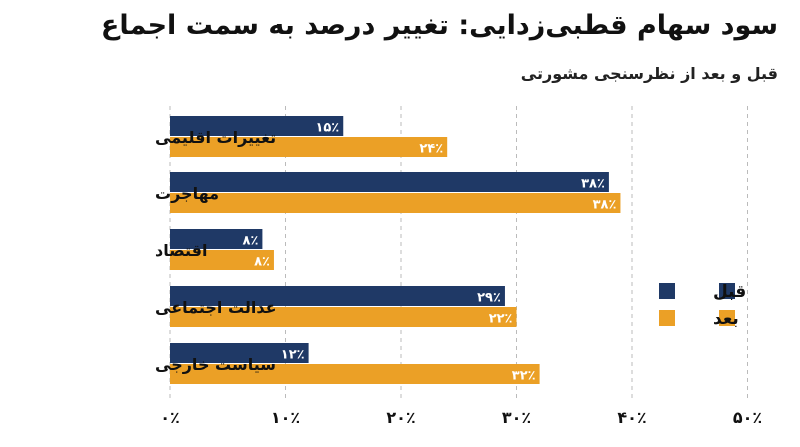  What do you see at coordinates (747, 417) in the screenshot?
I see `x-tick-label: ۵۰٪` at bounding box center [747, 417].